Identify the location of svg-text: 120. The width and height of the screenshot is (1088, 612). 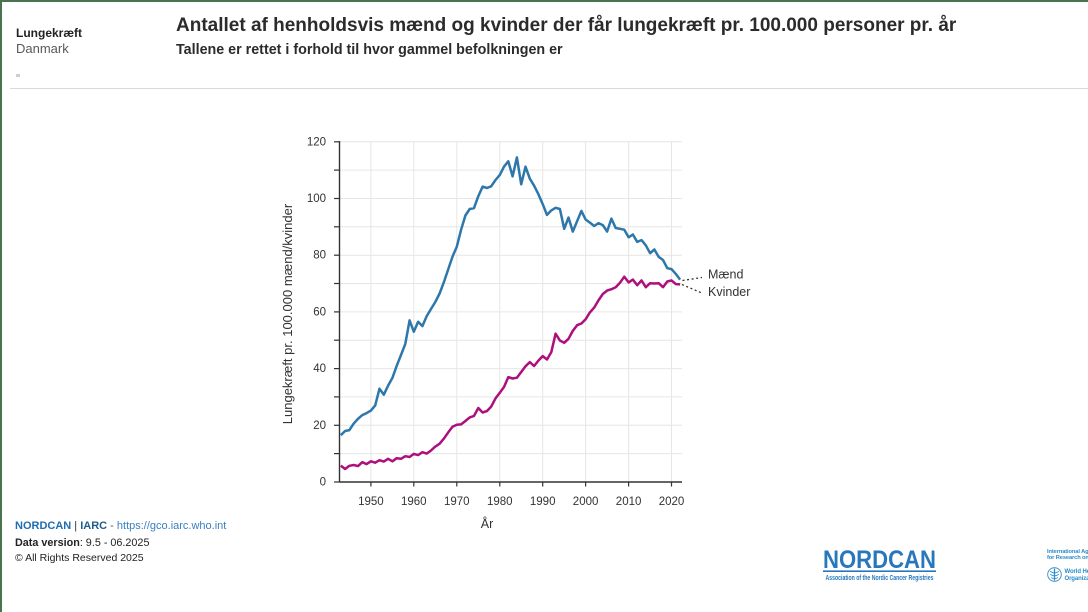
(316, 142).